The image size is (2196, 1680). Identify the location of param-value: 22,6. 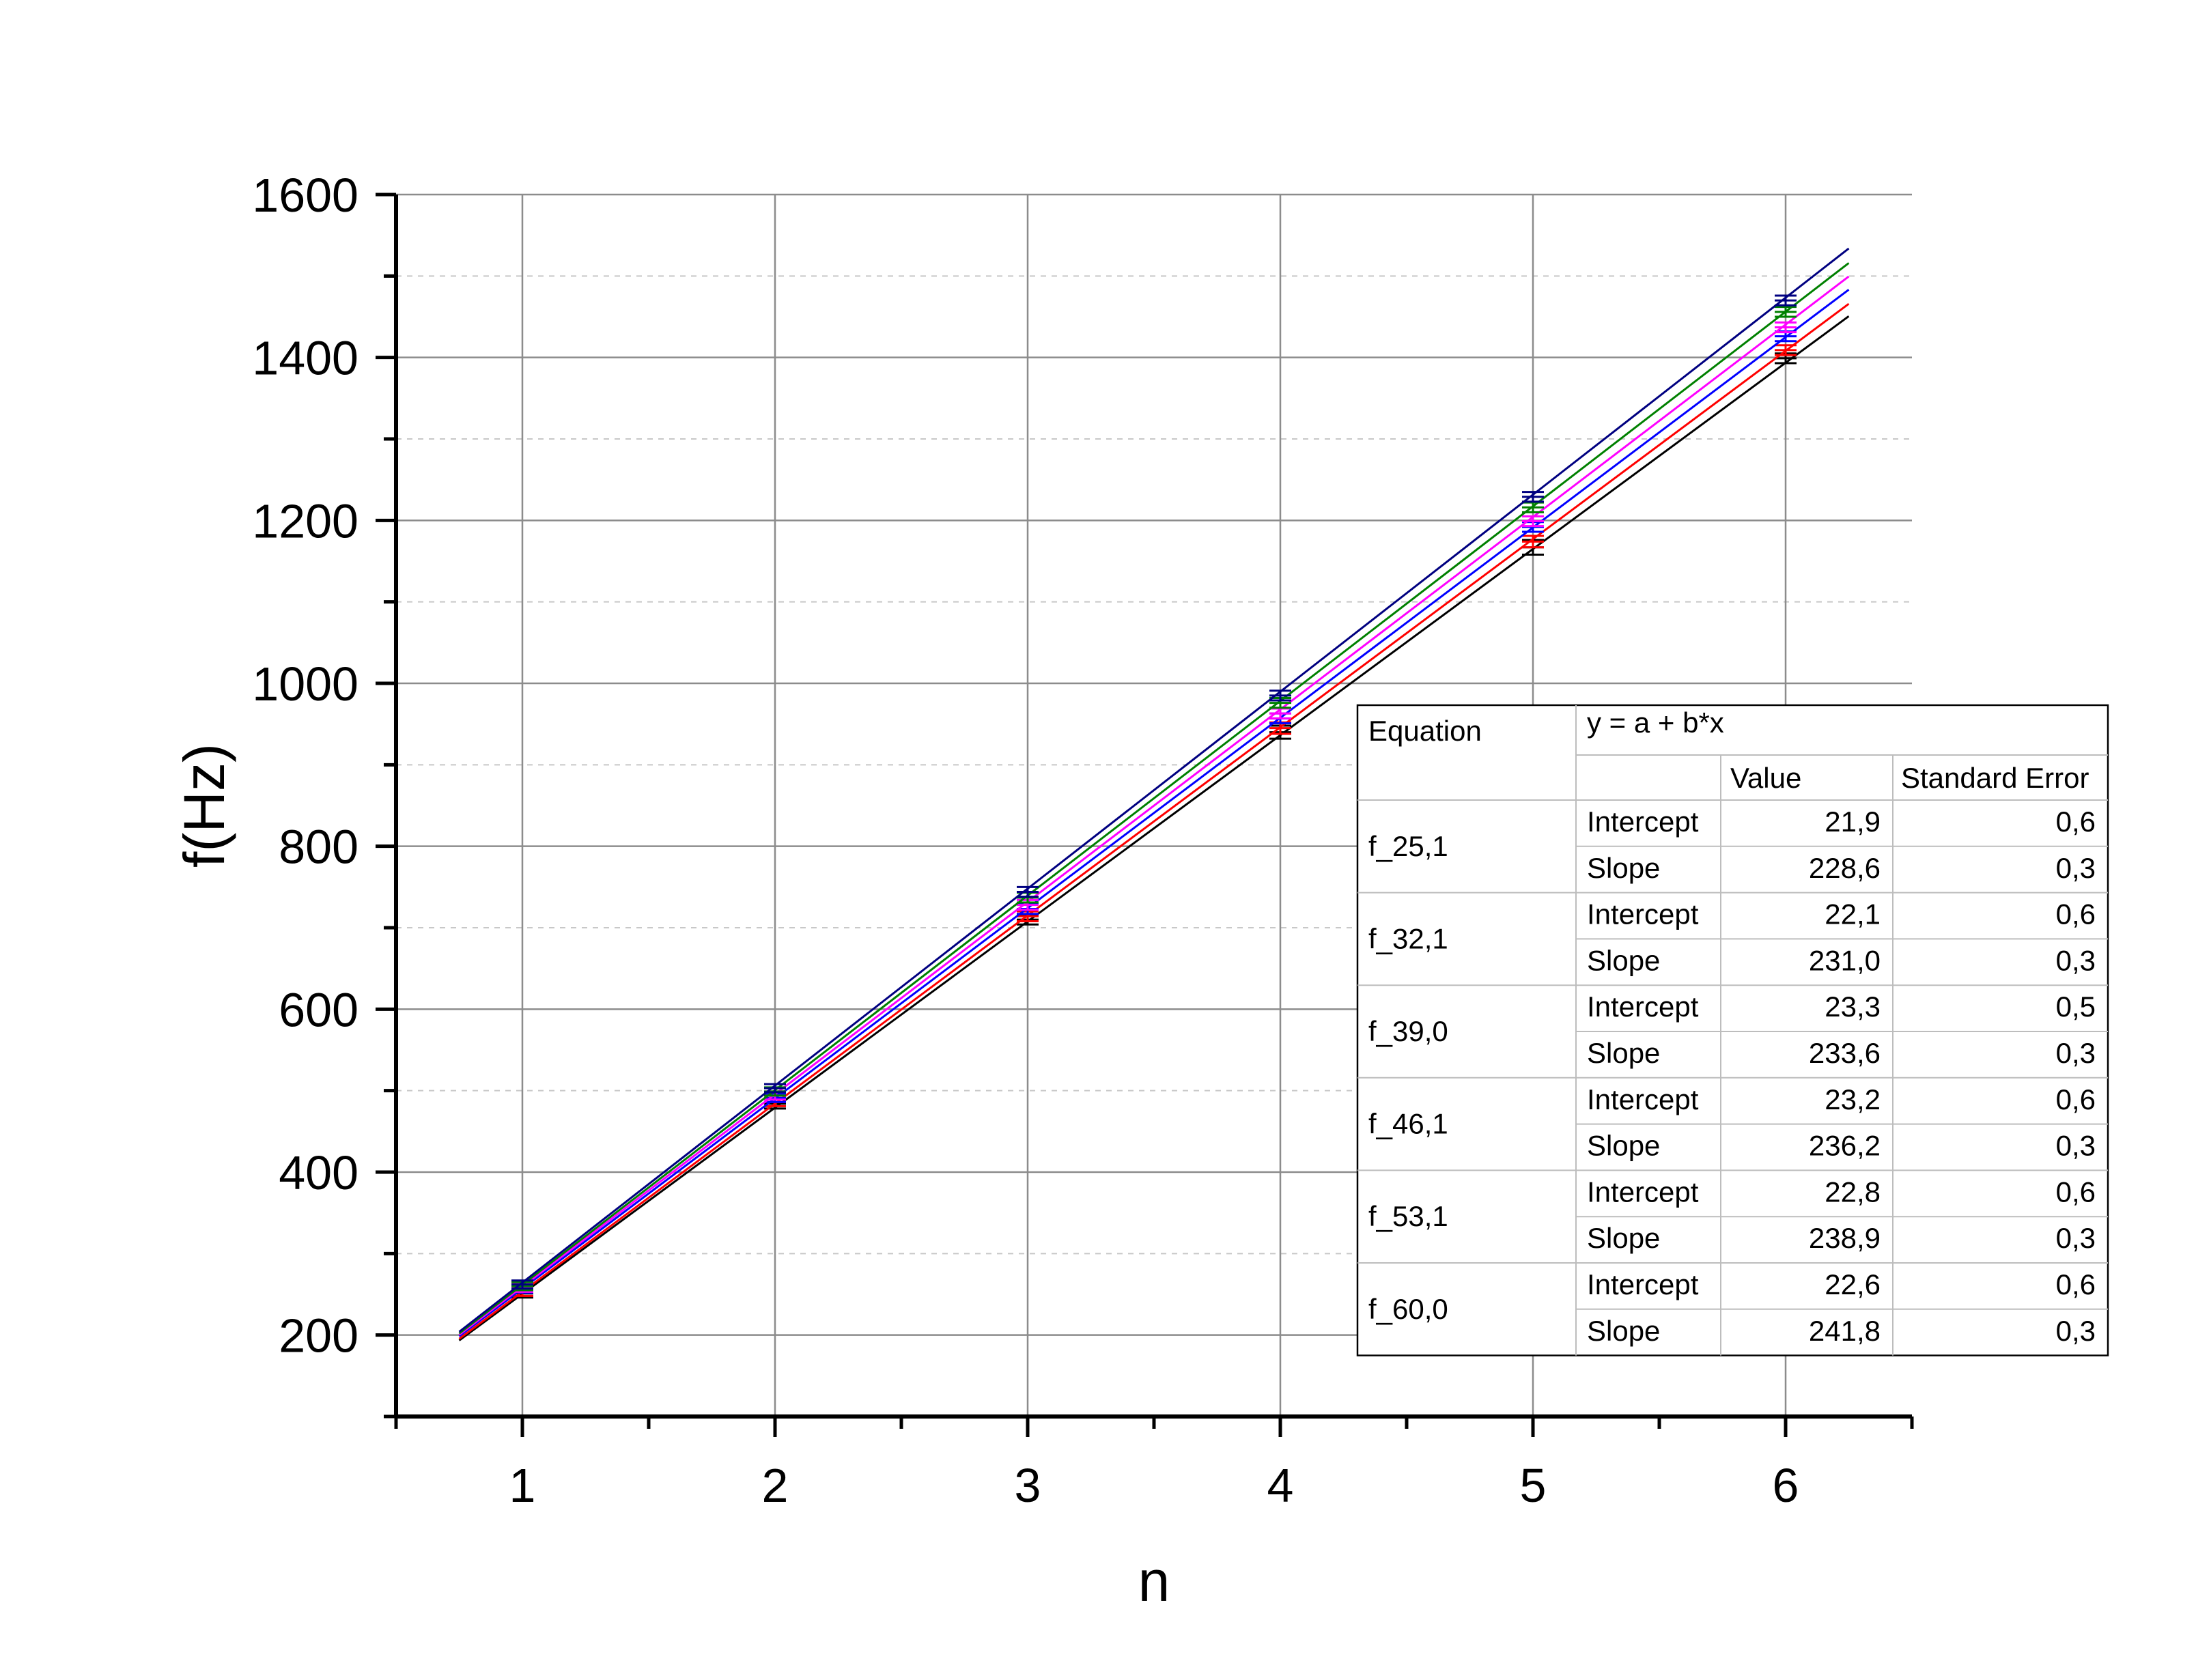
(1853, 1284).